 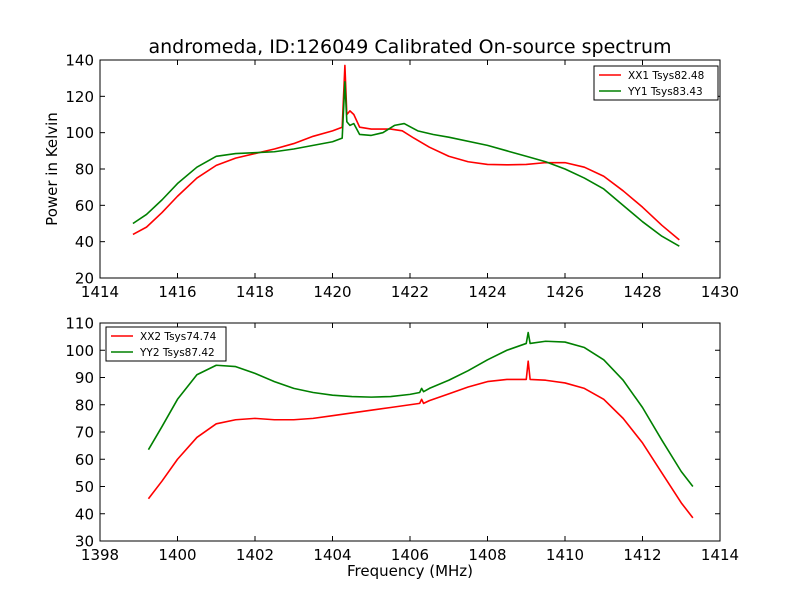 I want to click on x-tick-label: 1410, so click(x=565, y=555).